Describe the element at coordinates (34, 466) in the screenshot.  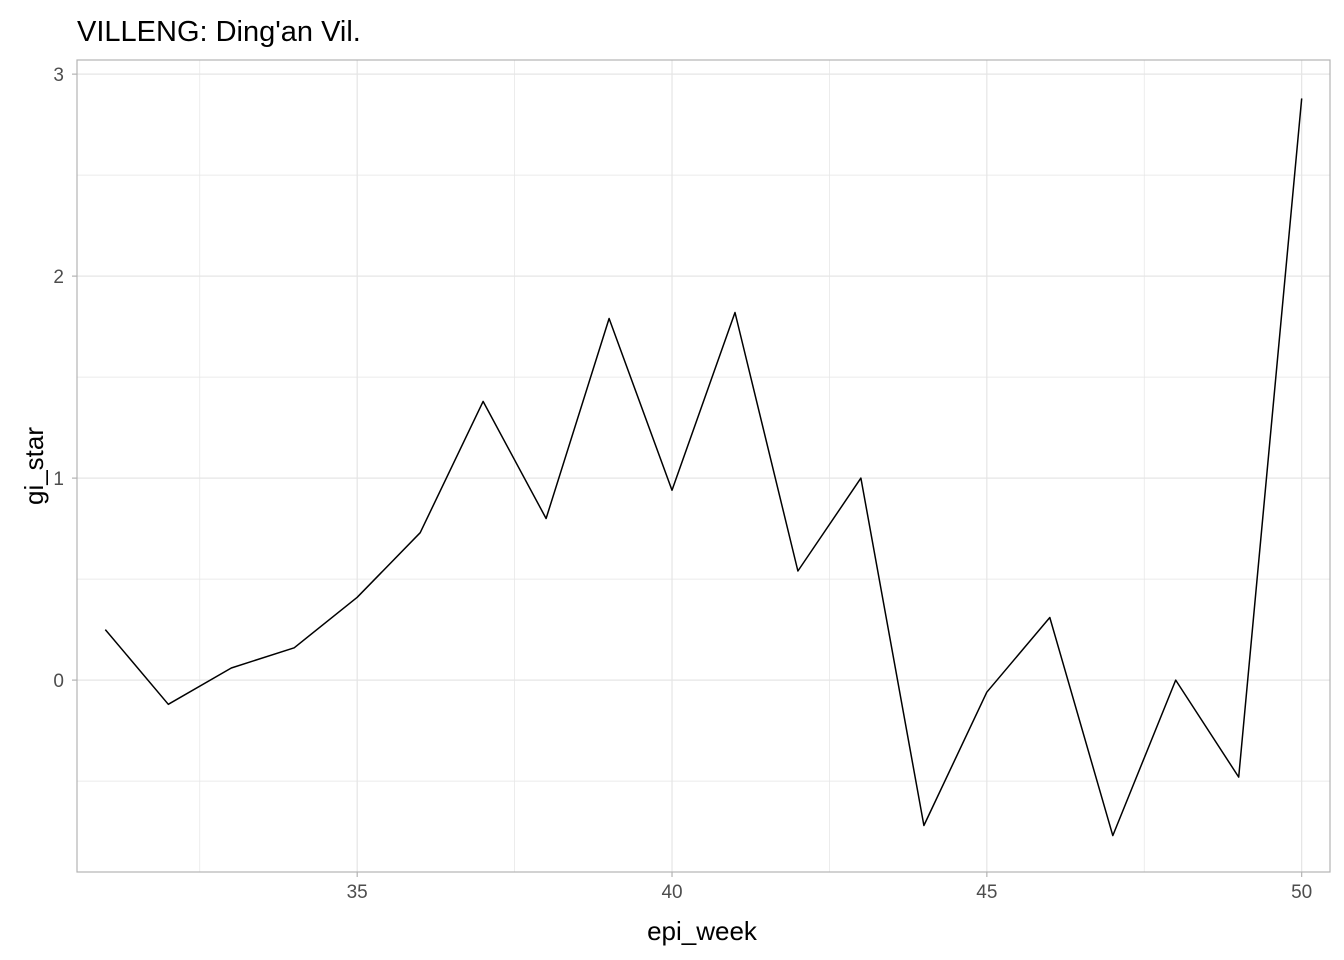
I see `y-axis-title: gi_star` at that location.